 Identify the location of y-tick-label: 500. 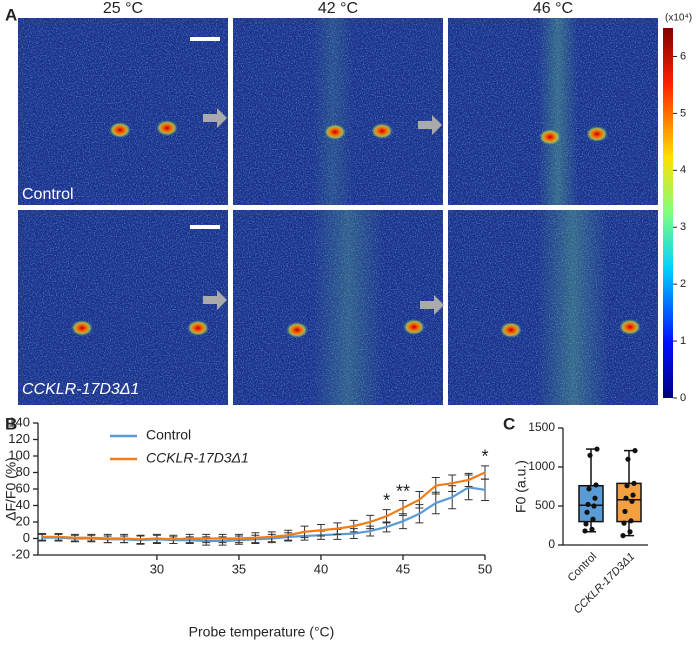
(545, 505).